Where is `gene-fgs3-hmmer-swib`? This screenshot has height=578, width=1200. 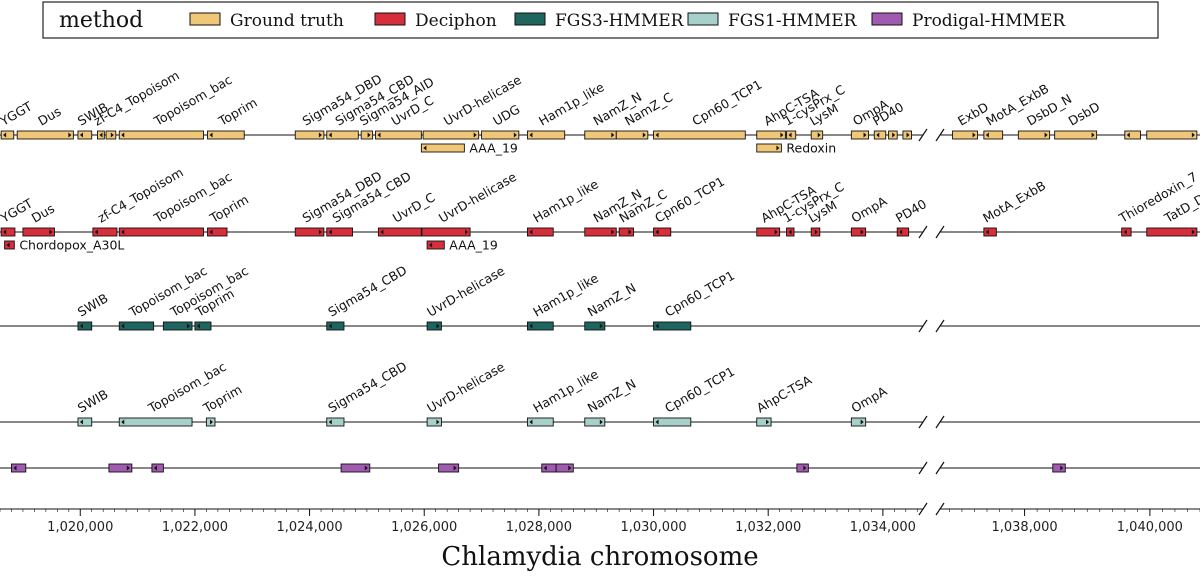 gene-fgs3-hmmer-swib is located at coordinates (85, 326).